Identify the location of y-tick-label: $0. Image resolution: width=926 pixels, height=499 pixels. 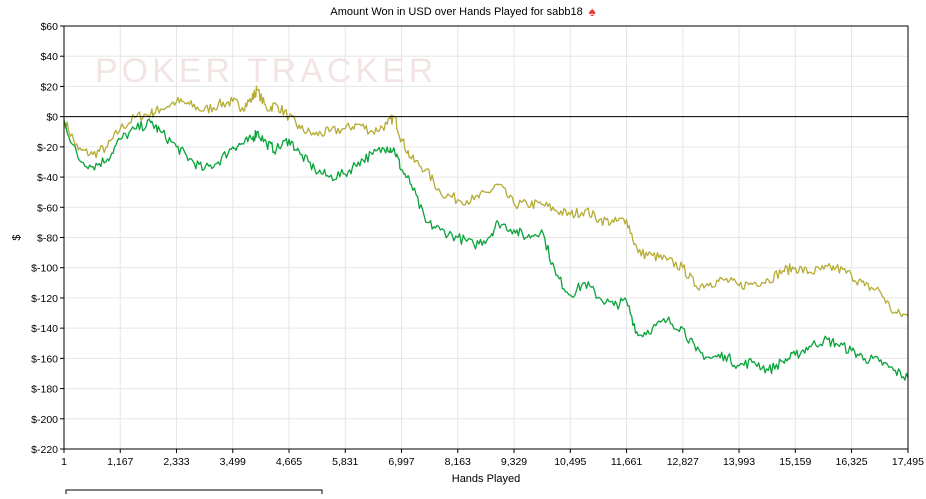
(52, 118).